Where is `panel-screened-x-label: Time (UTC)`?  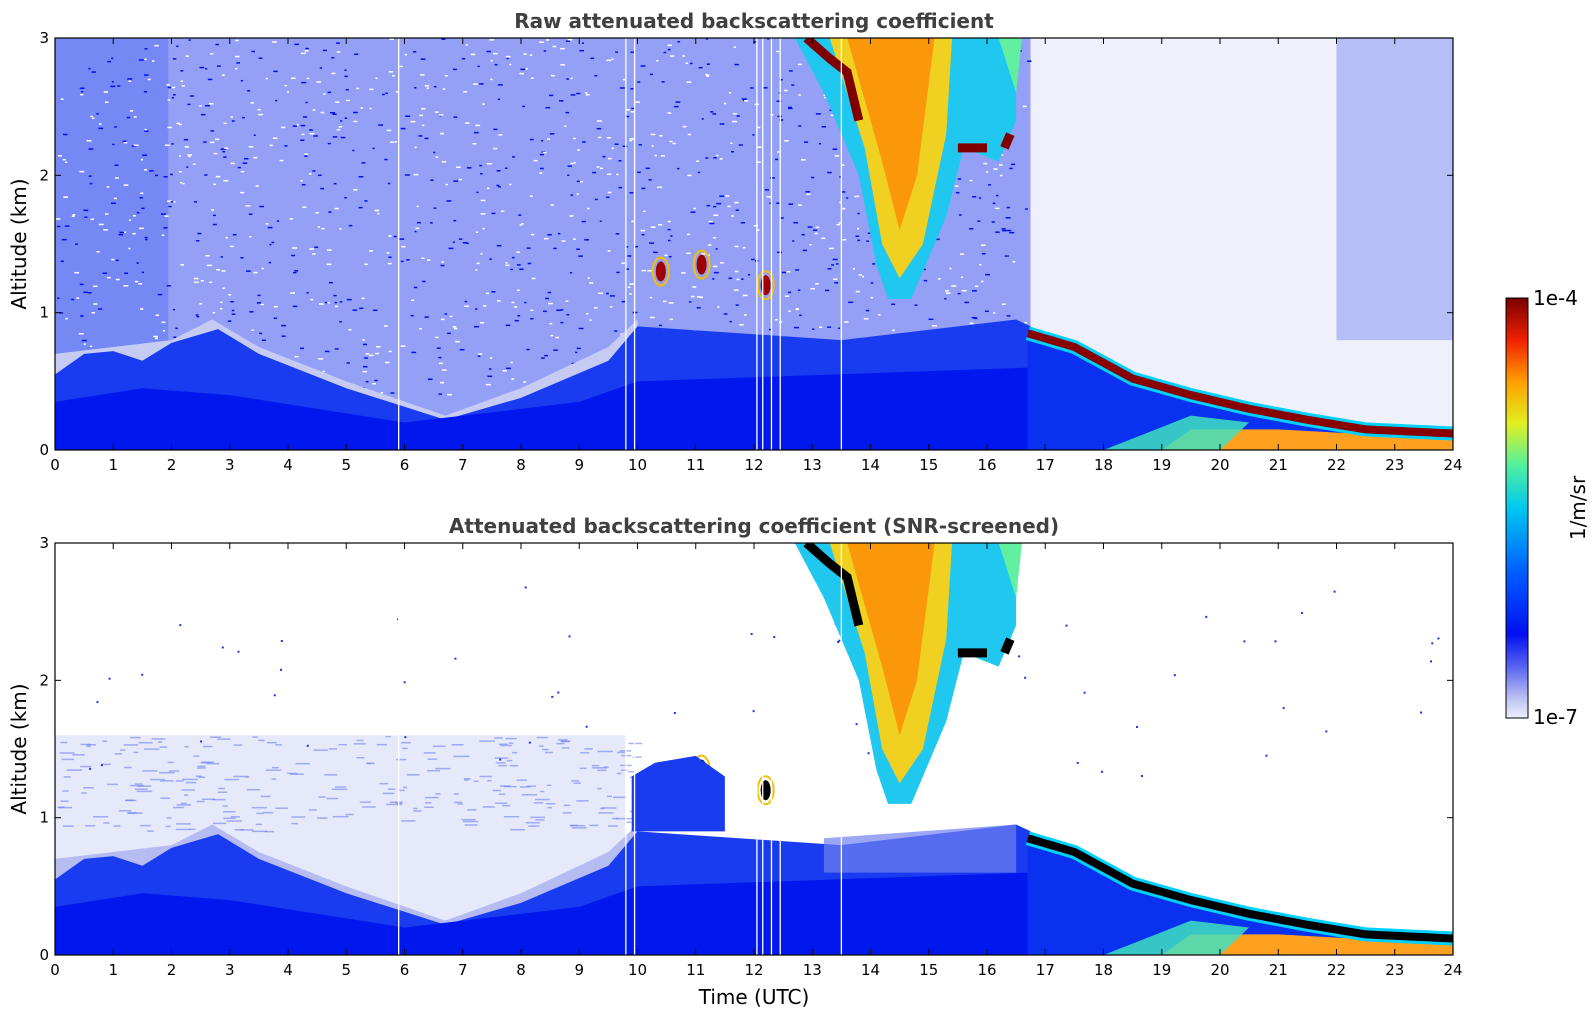 panel-screened-x-label: Time (UTC) is located at coordinates (754, 997).